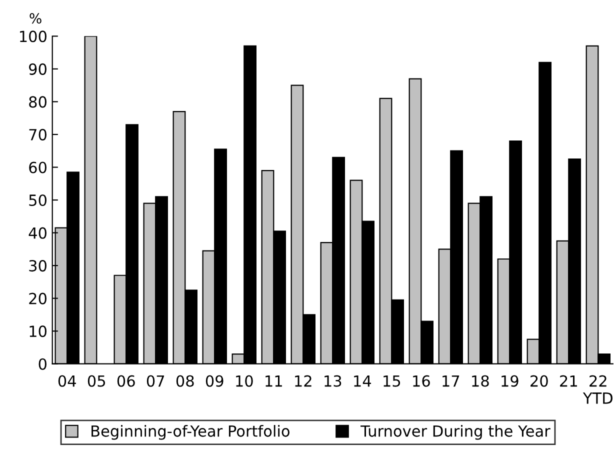 This screenshot has width=616, height=452. What do you see at coordinates (37, 102) in the screenshot?
I see `y-tick-label: 80` at bounding box center [37, 102].